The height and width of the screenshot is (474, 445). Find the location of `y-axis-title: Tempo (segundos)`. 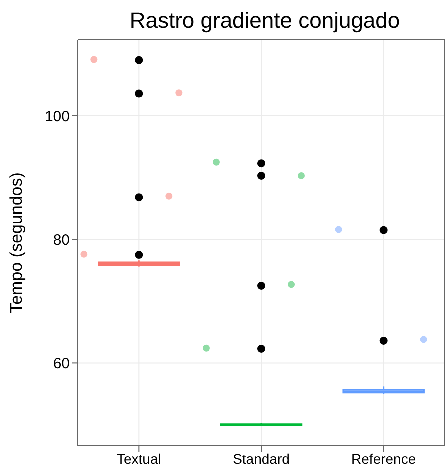

y-axis-title: Tempo (segundos) is located at coordinates (16, 243).